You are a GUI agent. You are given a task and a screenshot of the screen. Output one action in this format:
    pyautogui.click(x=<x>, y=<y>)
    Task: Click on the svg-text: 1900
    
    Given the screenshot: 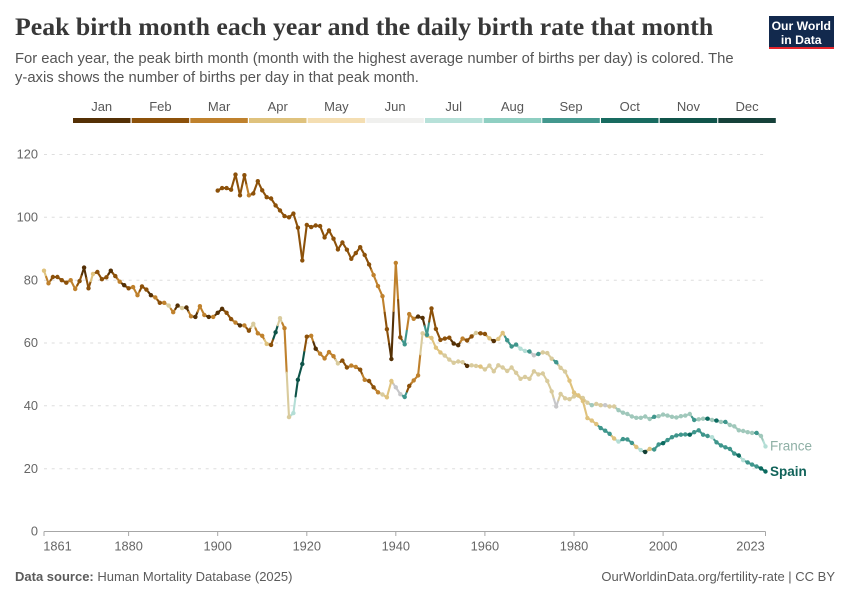 What is the action you would take?
    pyautogui.click(x=217, y=546)
    